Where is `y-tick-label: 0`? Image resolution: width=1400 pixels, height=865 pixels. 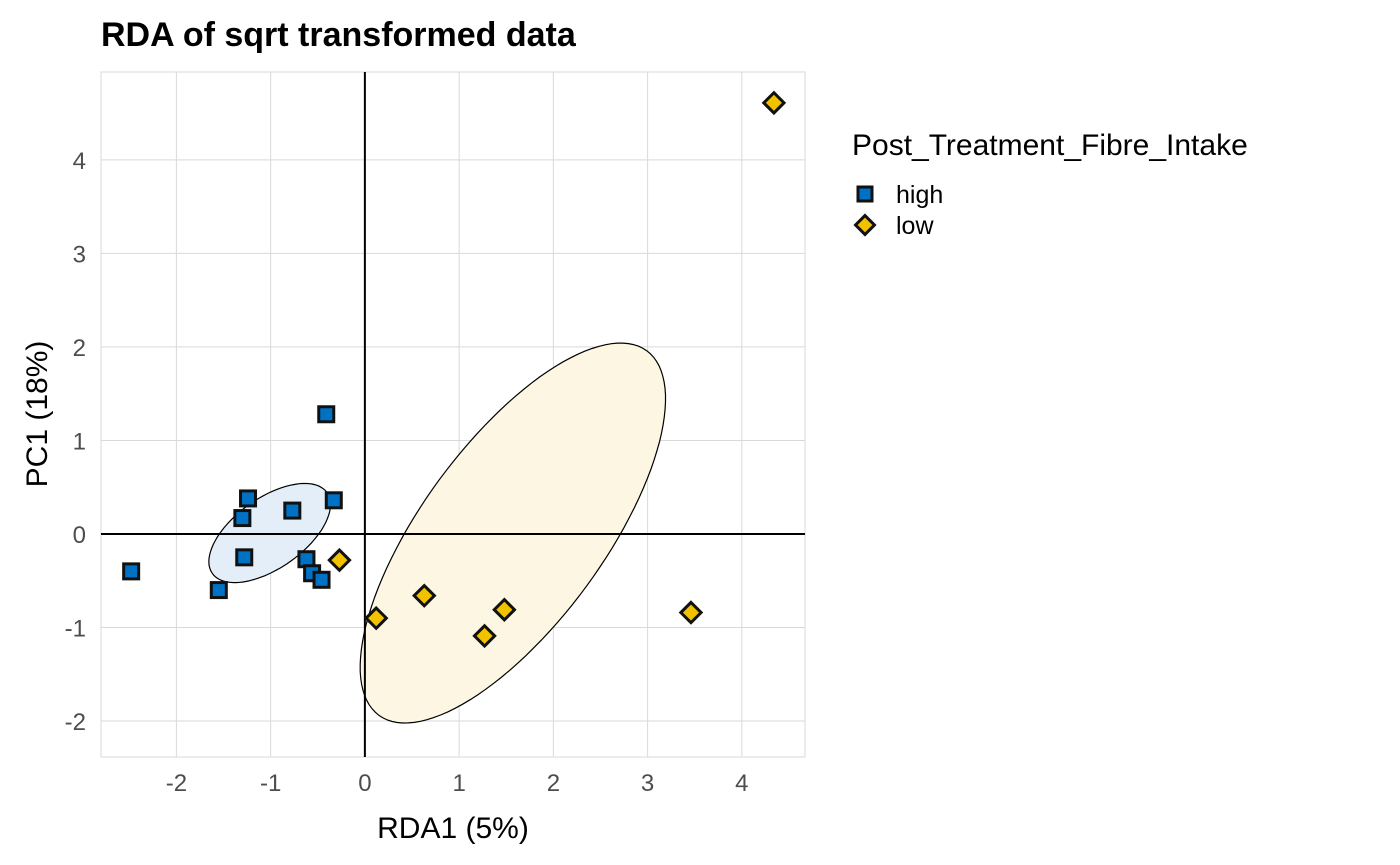
y-tick-label: 0 is located at coordinates (79, 535).